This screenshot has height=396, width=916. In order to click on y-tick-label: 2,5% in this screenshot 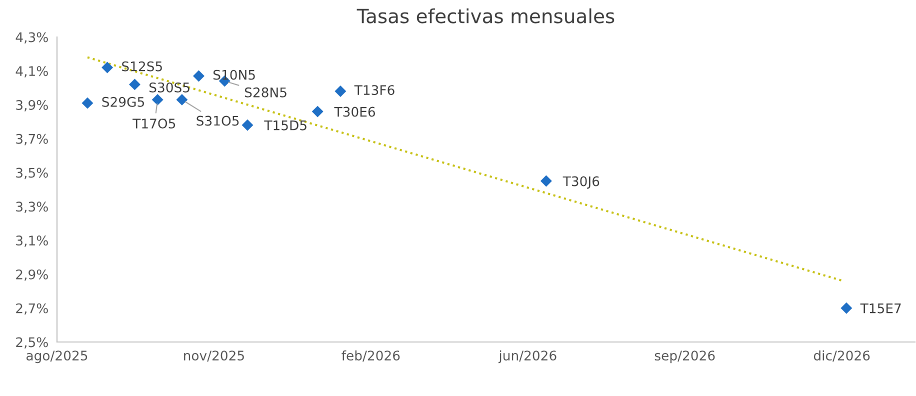, I will do `click(32, 343)`.